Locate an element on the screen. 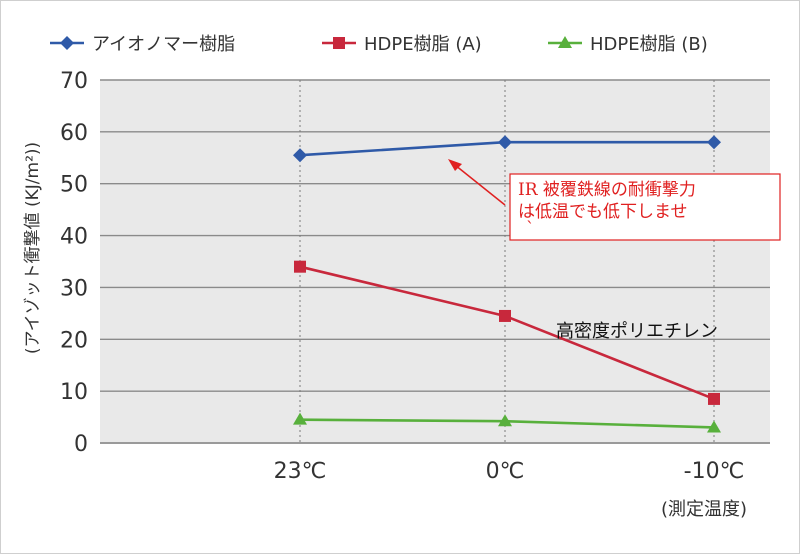 The width and height of the screenshot is (800, 554). callout-box is located at coordinates (645, 207).